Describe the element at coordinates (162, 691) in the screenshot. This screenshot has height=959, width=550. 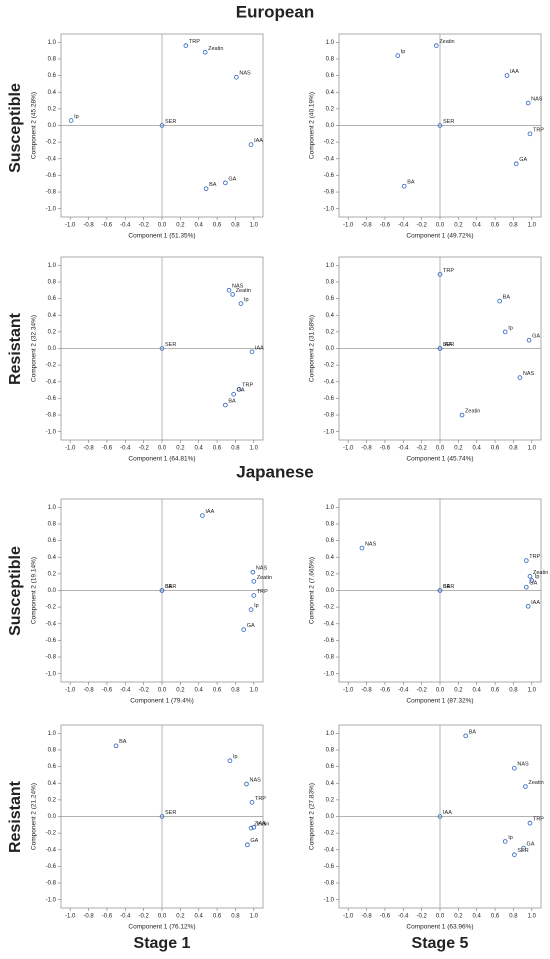
I see `x-tick-label: 0.0` at that location.